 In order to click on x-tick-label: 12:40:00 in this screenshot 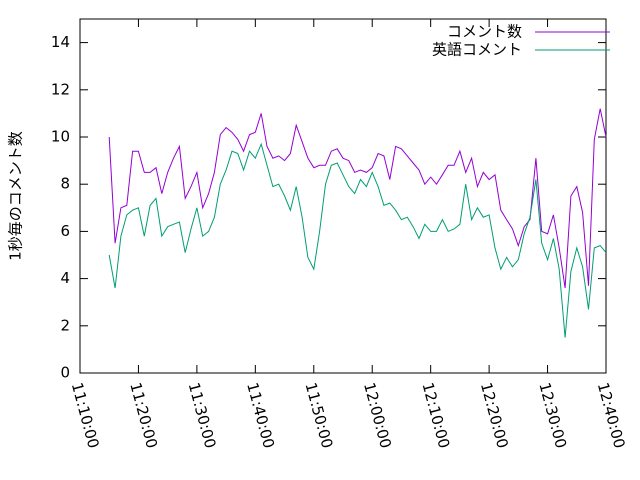, I will do `click(611, 416)`.